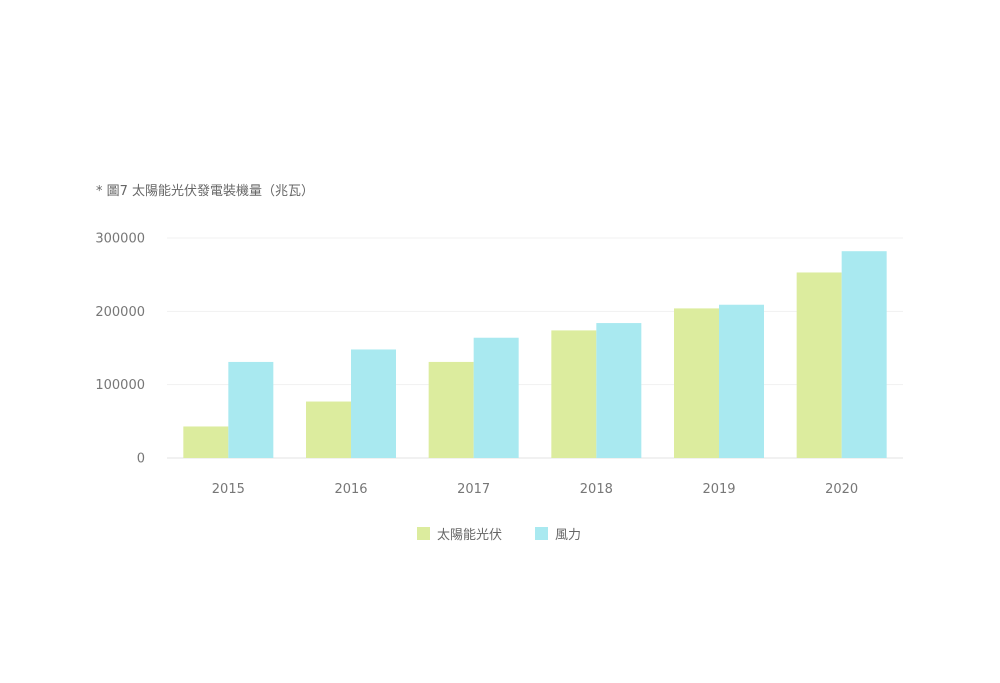 The image size is (1000, 683). I want to click on bar-wind-2019, so click(741, 381).